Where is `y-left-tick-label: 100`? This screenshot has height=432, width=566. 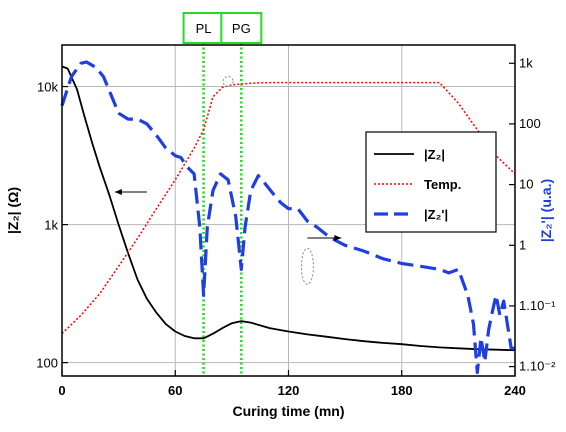 y-left-tick-label: 100 is located at coordinates (47, 363).